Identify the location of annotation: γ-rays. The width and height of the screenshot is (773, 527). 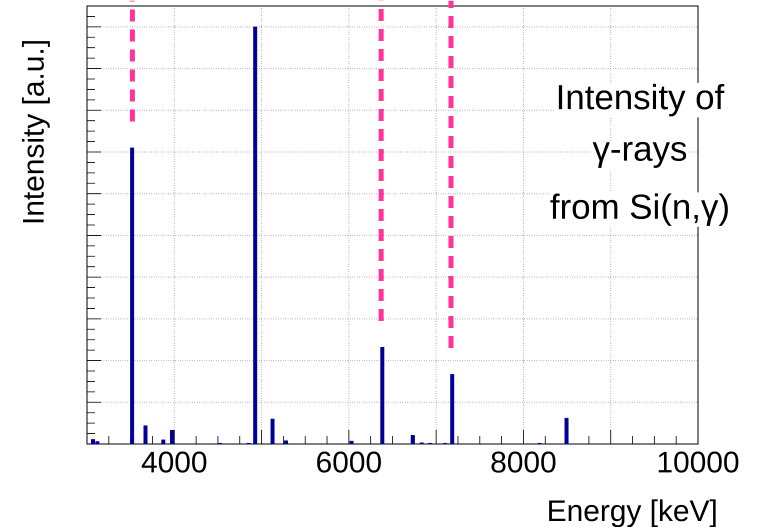
(639, 155).